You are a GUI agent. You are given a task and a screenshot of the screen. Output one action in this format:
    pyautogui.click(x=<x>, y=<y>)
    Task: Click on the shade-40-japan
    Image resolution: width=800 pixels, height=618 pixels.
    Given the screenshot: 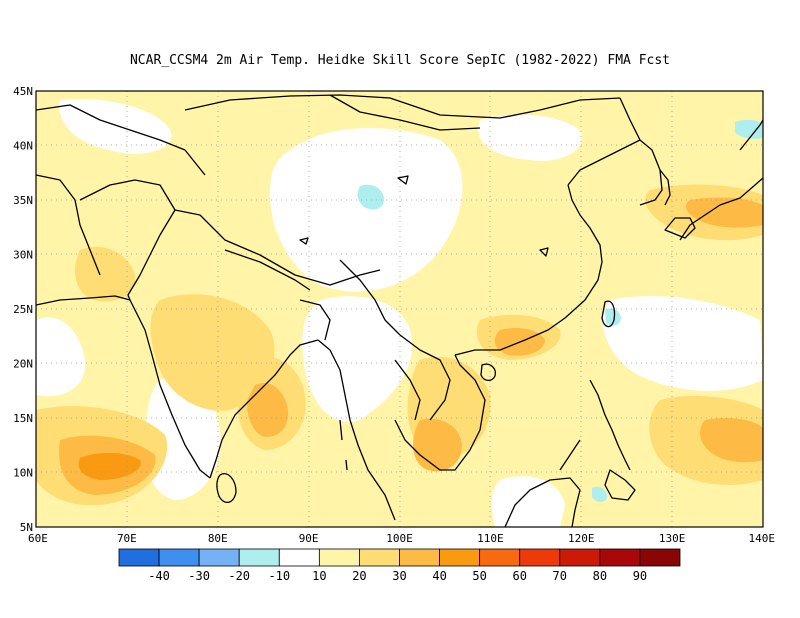 What is the action you would take?
    pyautogui.click(x=724, y=212)
    